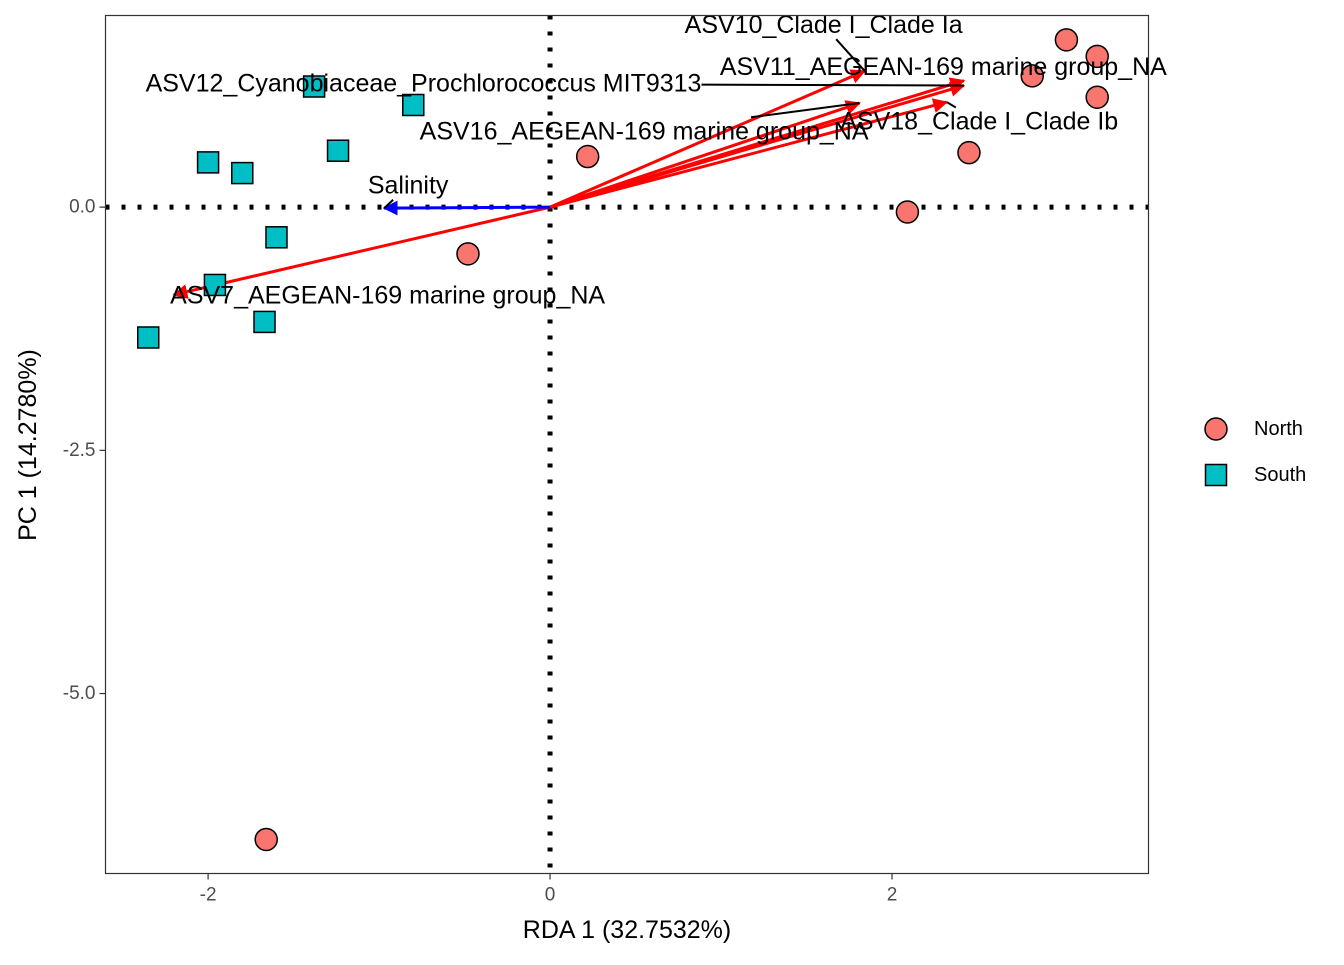  I want to click on legend: North South, so click(1255, 452).